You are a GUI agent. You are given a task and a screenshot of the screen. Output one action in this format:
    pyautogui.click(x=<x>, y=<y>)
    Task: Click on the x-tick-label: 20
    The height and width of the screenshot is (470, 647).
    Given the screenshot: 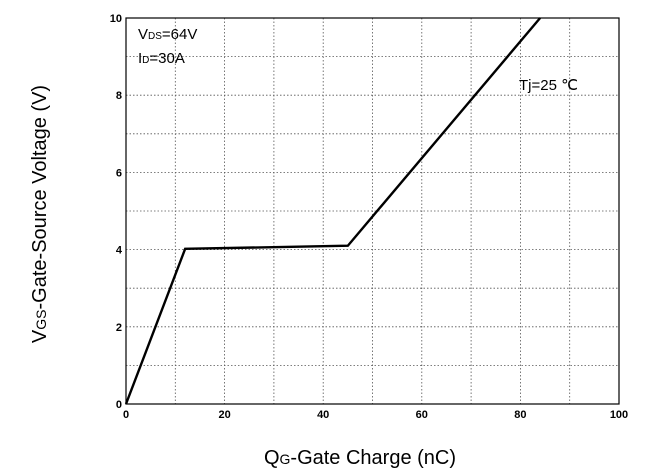 What is the action you would take?
    pyautogui.click(x=224, y=415)
    